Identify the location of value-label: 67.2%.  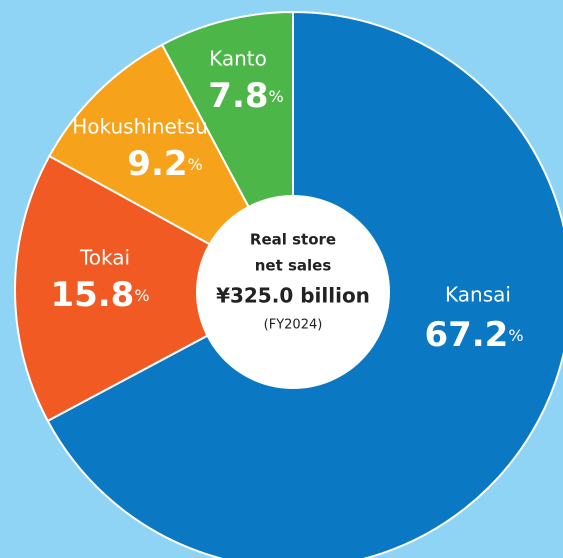
(473, 335).